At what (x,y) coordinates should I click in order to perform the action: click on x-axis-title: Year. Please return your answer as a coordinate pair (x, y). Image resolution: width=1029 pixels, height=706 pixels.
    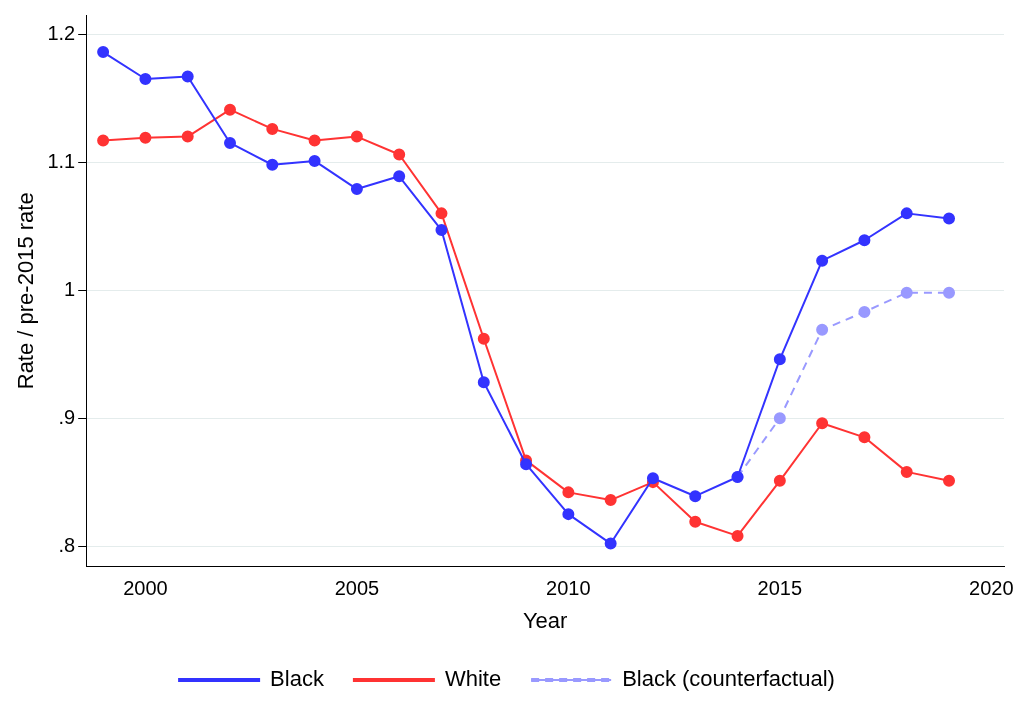
    Looking at the image, I should click on (545, 620).